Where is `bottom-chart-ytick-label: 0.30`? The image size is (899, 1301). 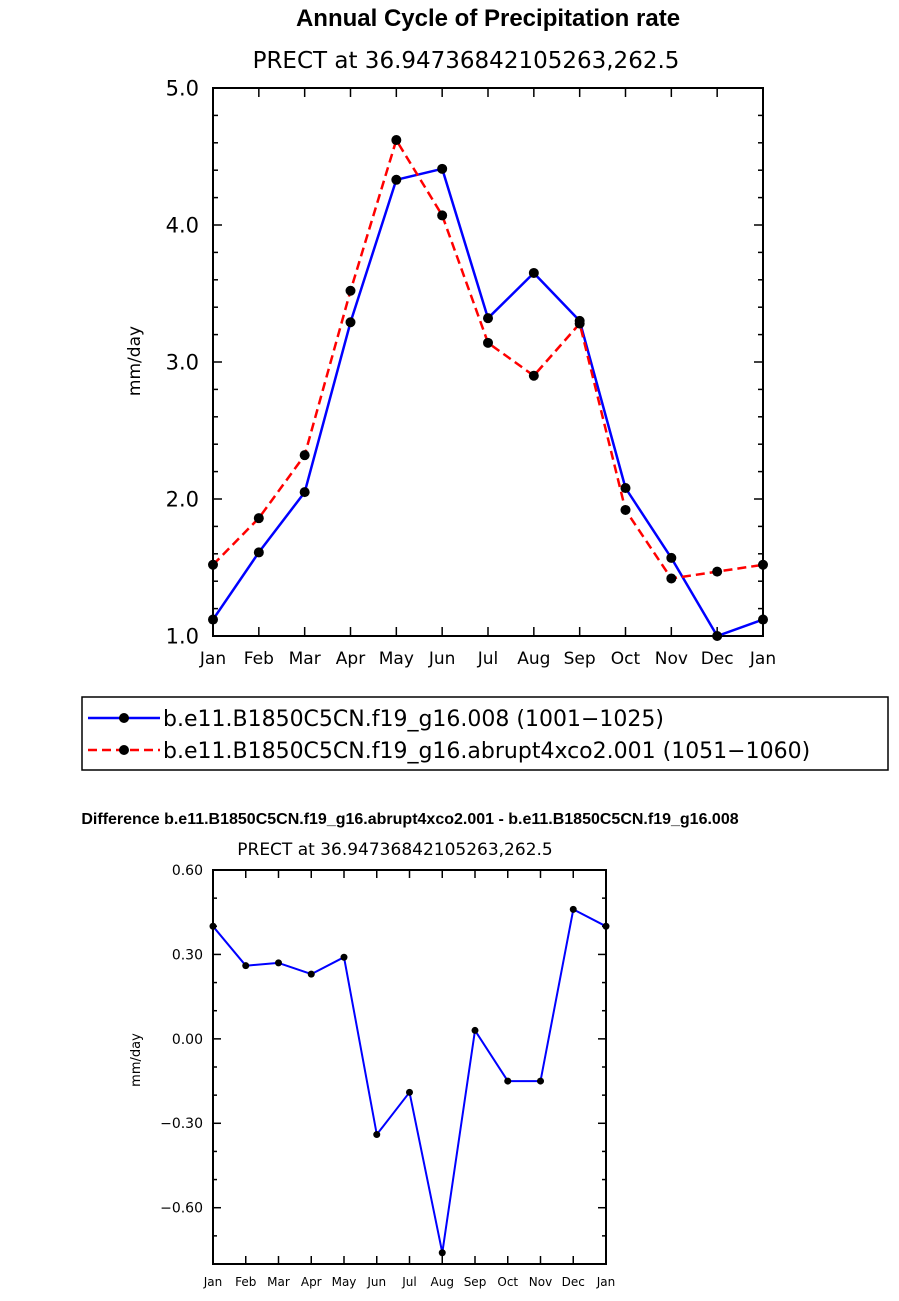 bottom-chart-ytick-label: 0.30 is located at coordinates (187, 955).